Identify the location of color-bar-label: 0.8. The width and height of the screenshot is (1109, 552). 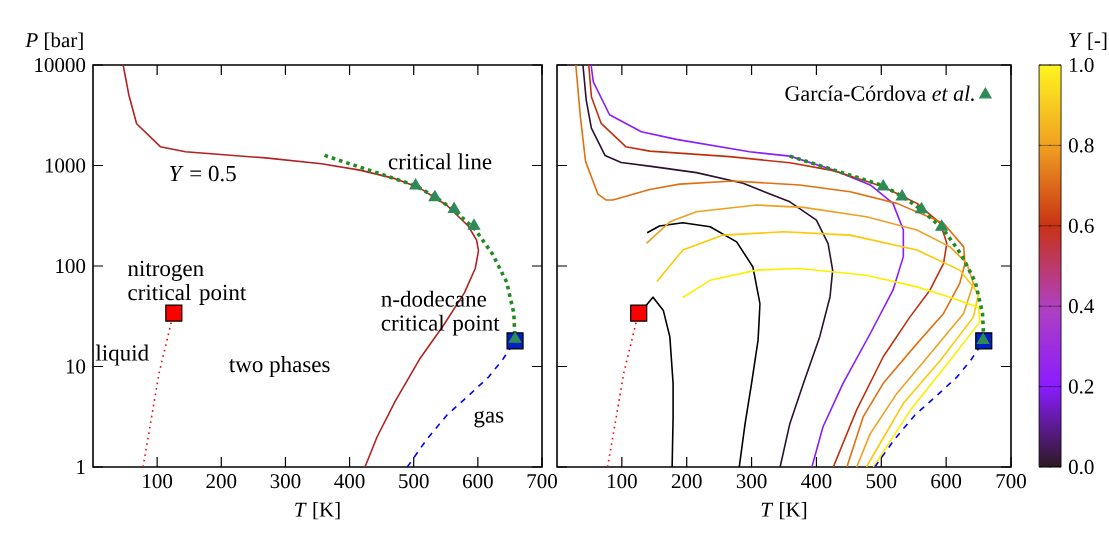
(1081, 145).